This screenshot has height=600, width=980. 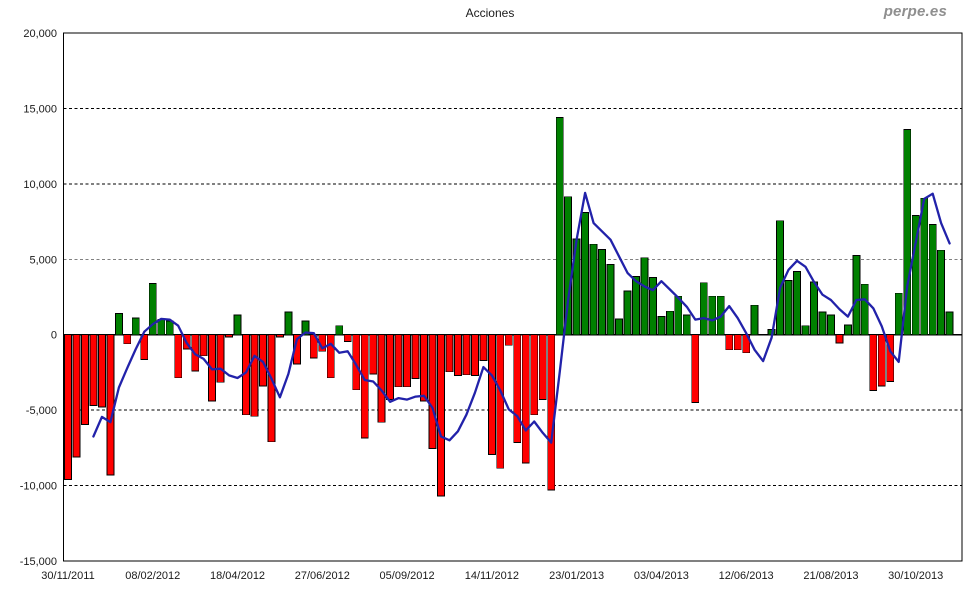 What do you see at coordinates (67, 576) in the screenshot?
I see `x-axis-label: 30/11/2011` at bounding box center [67, 576].